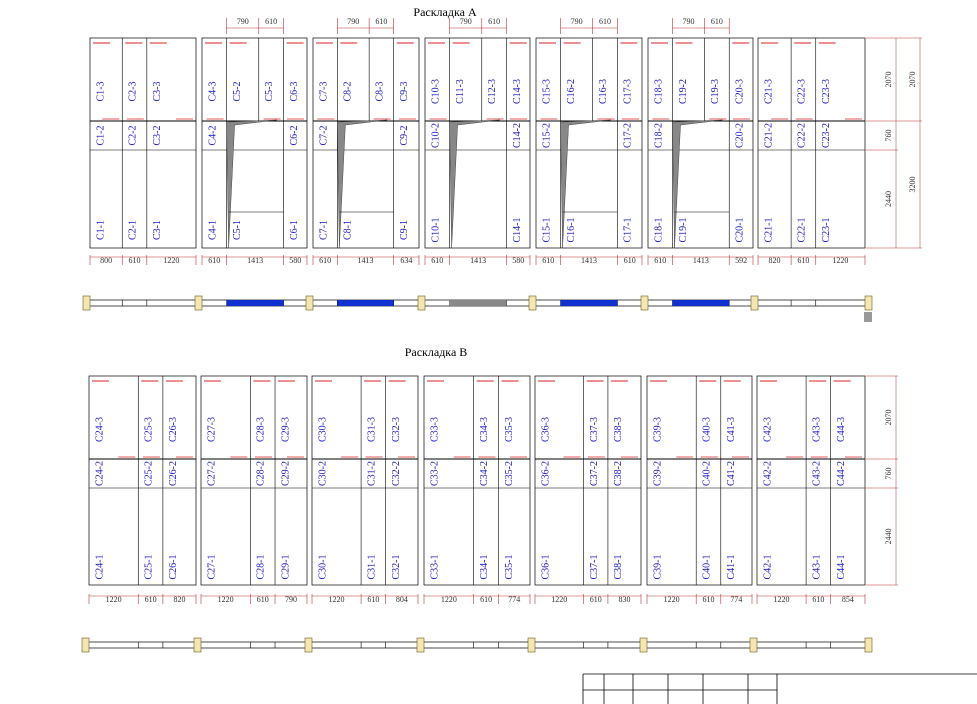 The height and width of the screenshot is (704, 977). What do you see at coordinates (436, 352) in the screenshot?
I see `layout-title: Раскладка В` at bounding box center [436, 352].